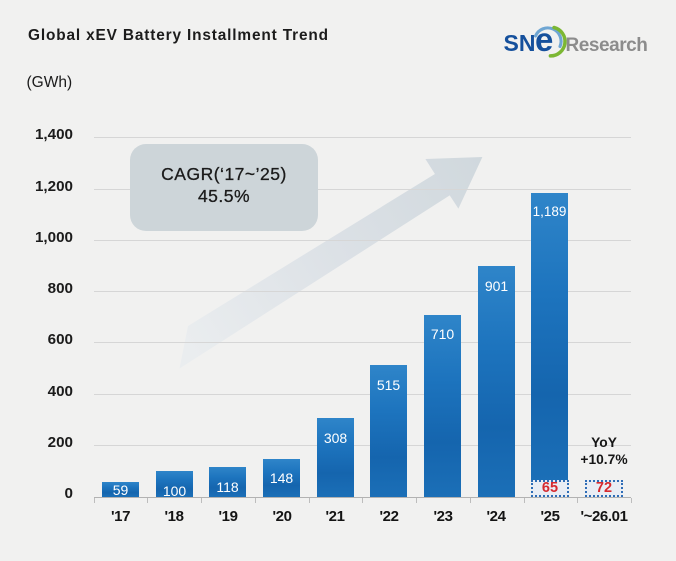 This screenshot has height=561, width=676. Describe the element at coordinates (544, 39) in the screenshot. I see `svg-text: e` at that location.